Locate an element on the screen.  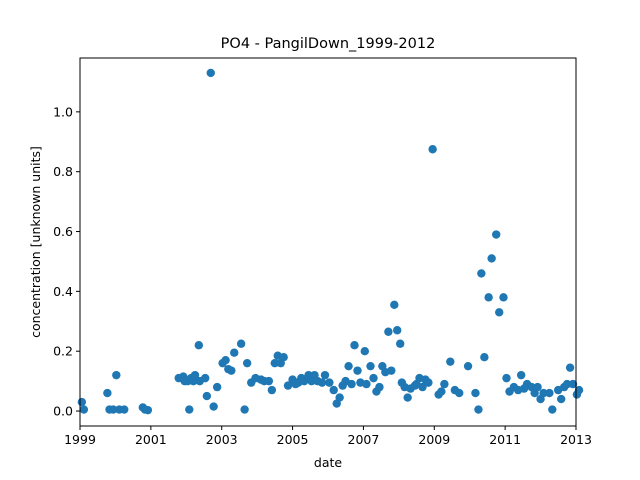
x-tick-label: 2007 is located at coordinates (364, 439).